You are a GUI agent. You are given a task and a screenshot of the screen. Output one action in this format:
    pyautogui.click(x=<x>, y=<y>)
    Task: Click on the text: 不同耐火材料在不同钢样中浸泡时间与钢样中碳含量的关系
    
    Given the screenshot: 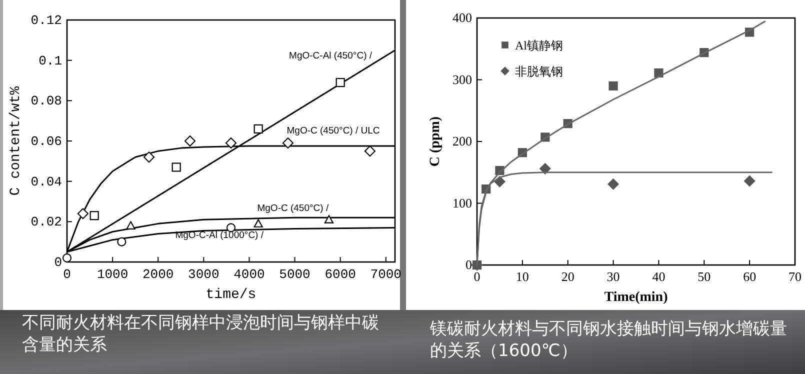 What is the action you would take?
    pyautogui.click(x=201, y=334)
    